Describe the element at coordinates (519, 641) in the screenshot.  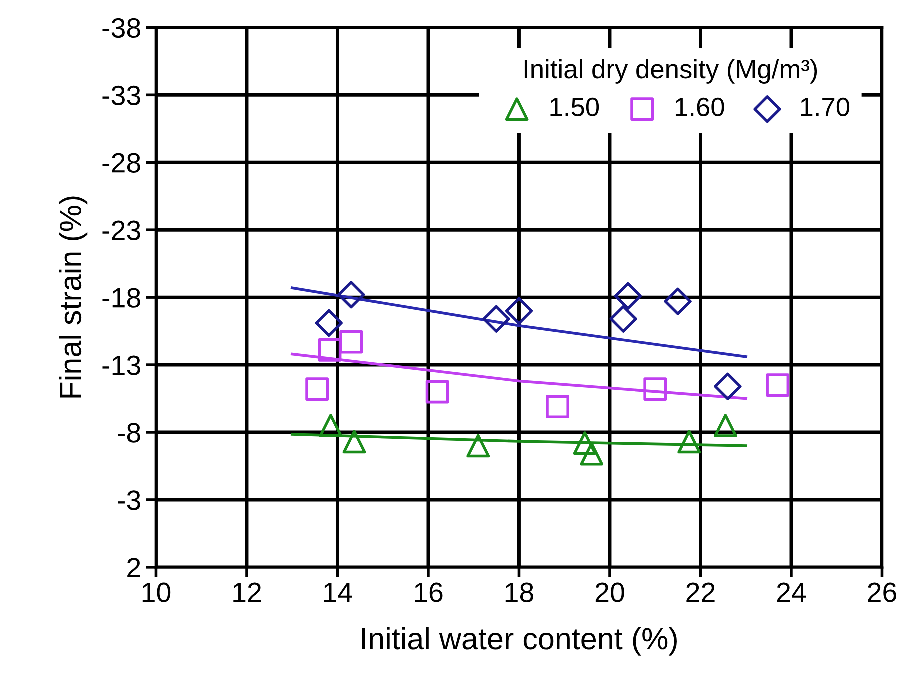
I see `x-axis-title: Initial water content (%)` at that location.